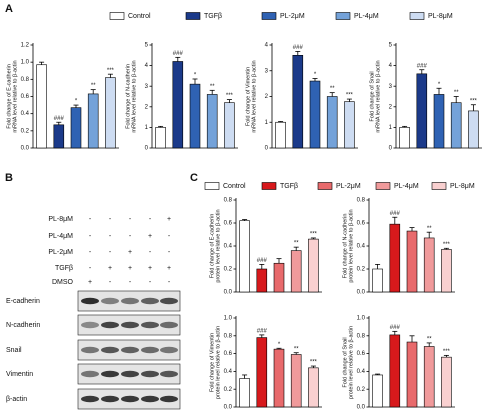 The image size is (500, 412). I want to click on protein-label: Snail, so click(14, 350).